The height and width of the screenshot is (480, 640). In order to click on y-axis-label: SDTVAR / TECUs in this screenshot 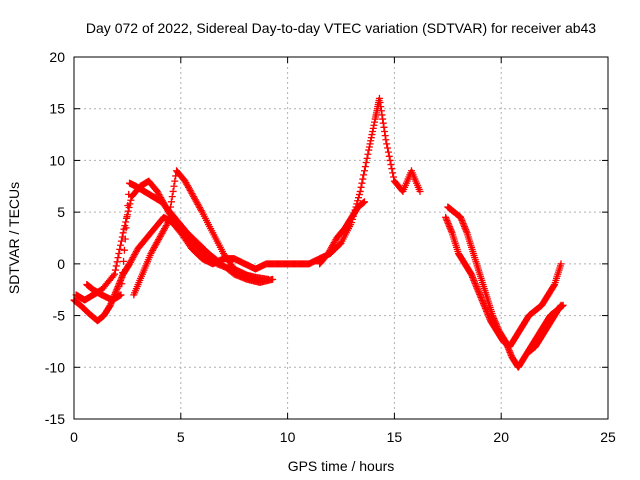, I will do `click(14, 238)`.